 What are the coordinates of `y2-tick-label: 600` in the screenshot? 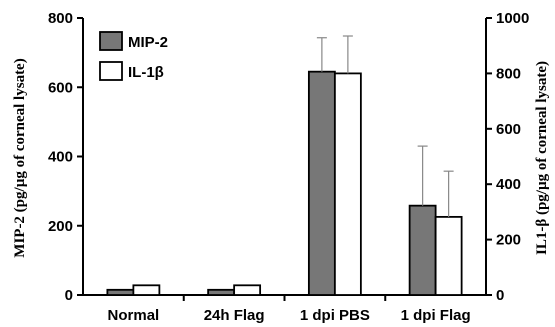 It's located at (508, 129).